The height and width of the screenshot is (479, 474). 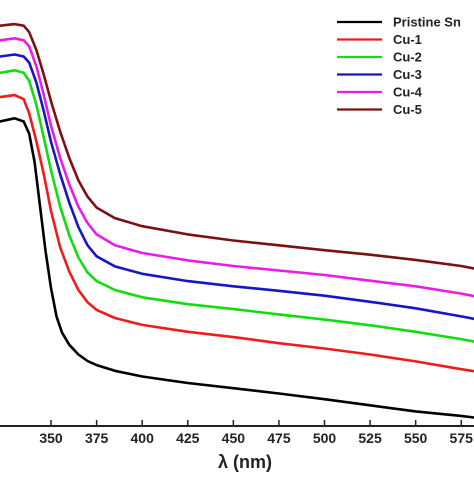 What do you see at coordinates (427, 22) in the screenshot?
I see `legend-label: Pristine Sn` at bounding box center [427, 22].